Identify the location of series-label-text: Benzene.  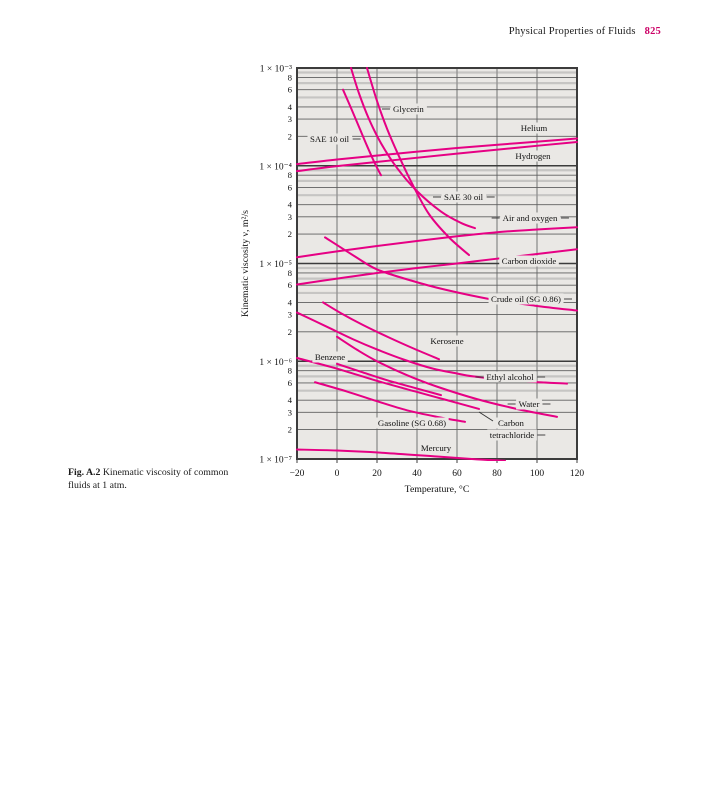
(330, 357).